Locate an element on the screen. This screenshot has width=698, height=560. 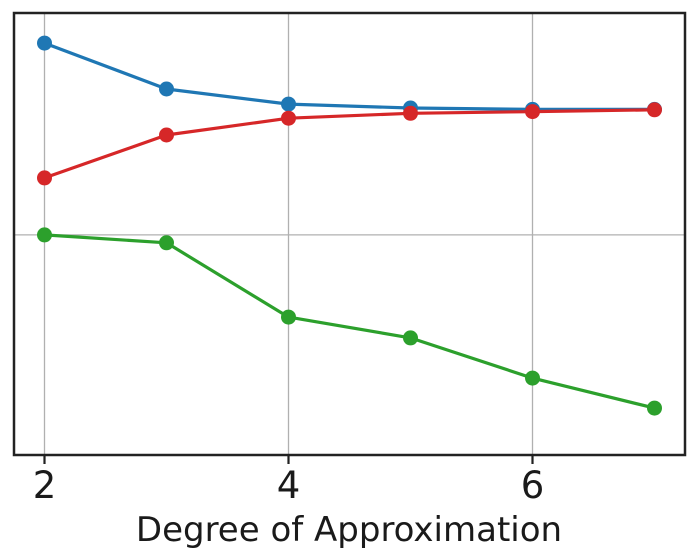
series-blue is located at coordinates (349, 76).